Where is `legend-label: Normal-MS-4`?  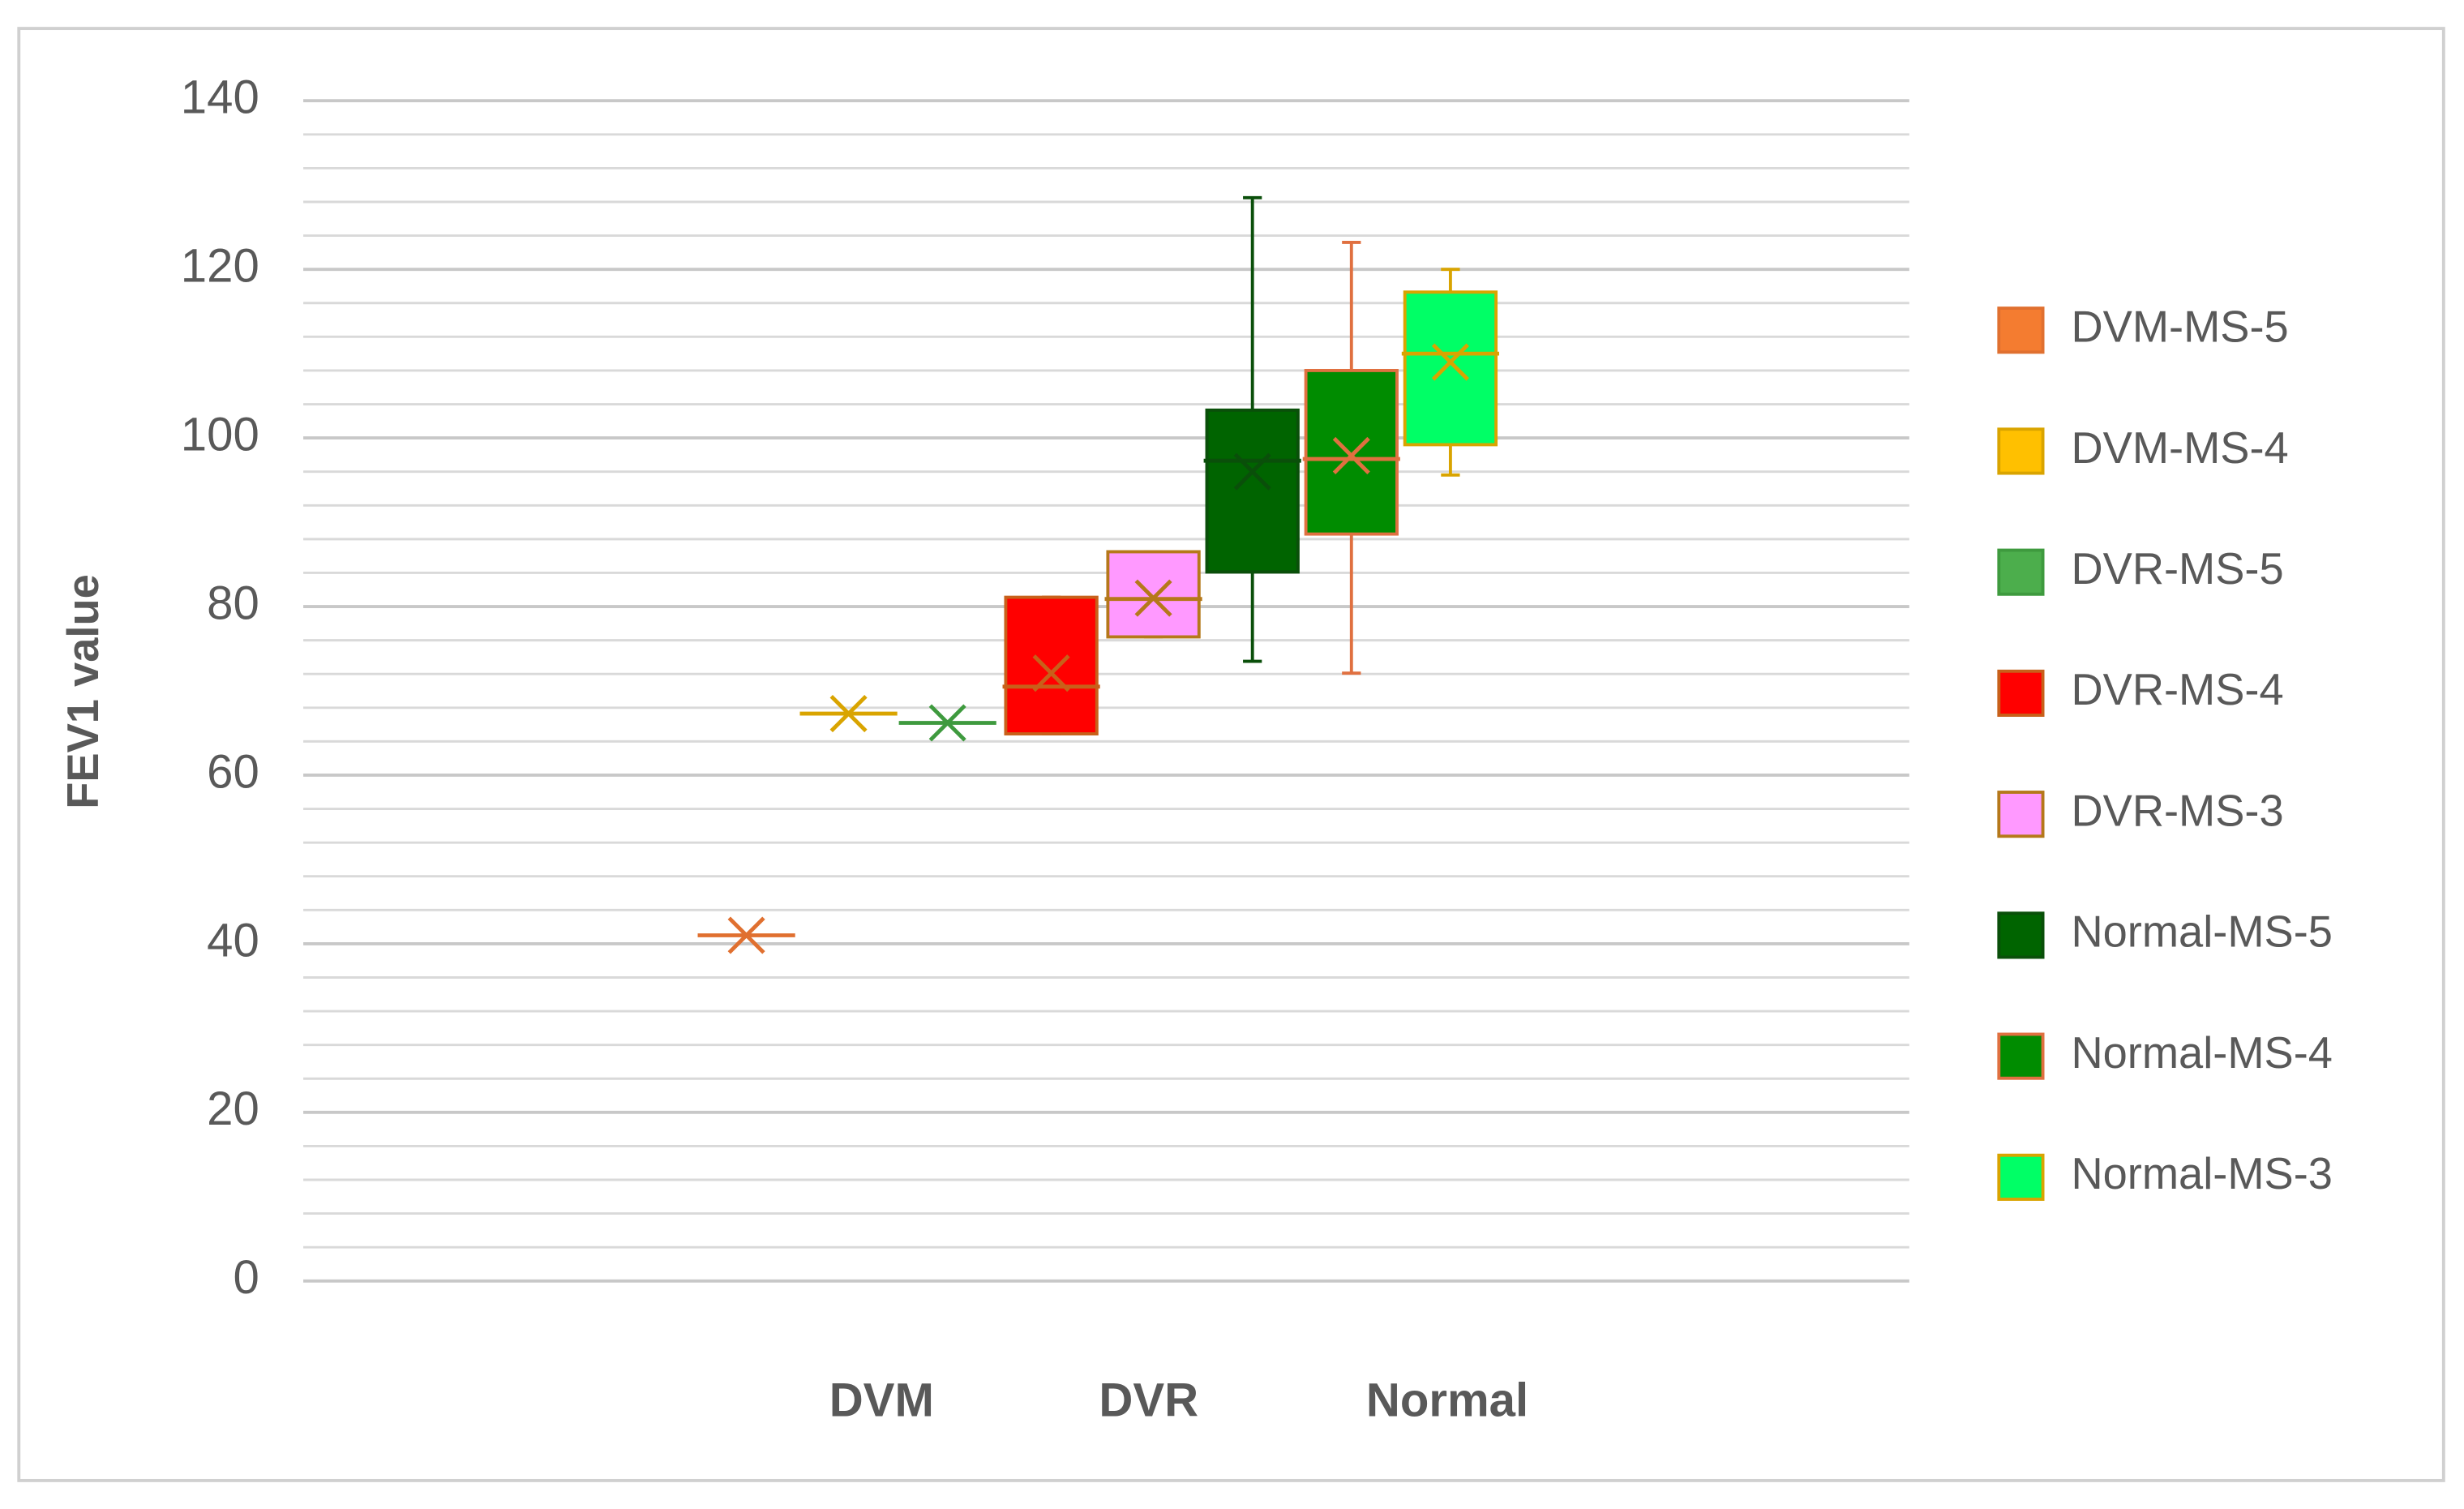
legend-label: Normal-MS-4 is located at coordinates (2202, 1053).